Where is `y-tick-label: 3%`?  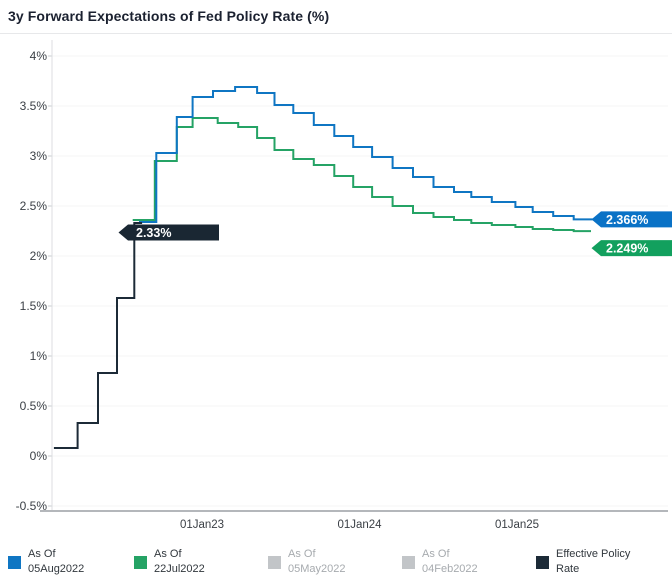 y-tick-label: 3% is located at coordinates (39, 156).